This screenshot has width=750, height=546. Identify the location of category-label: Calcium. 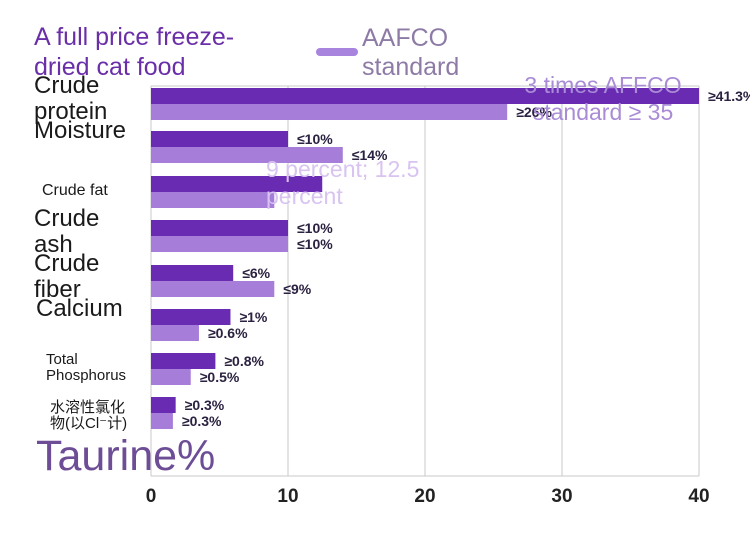
(79, 308).